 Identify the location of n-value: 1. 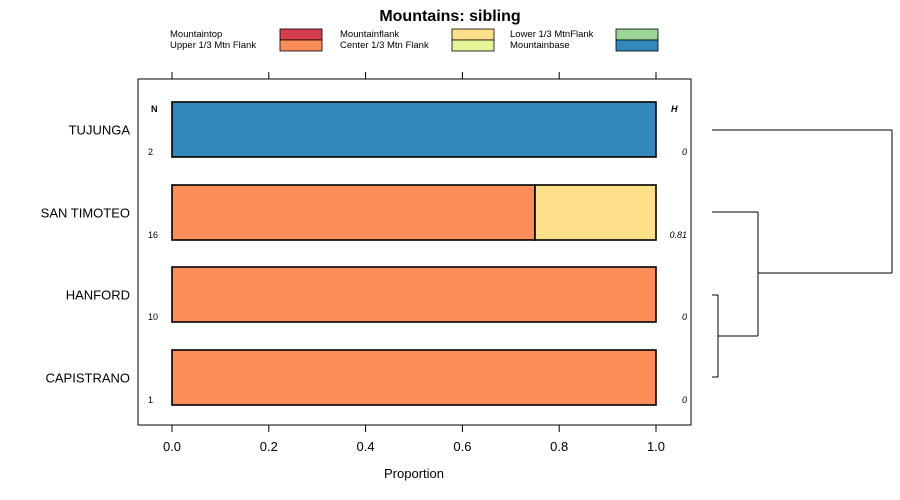
(150, 400).